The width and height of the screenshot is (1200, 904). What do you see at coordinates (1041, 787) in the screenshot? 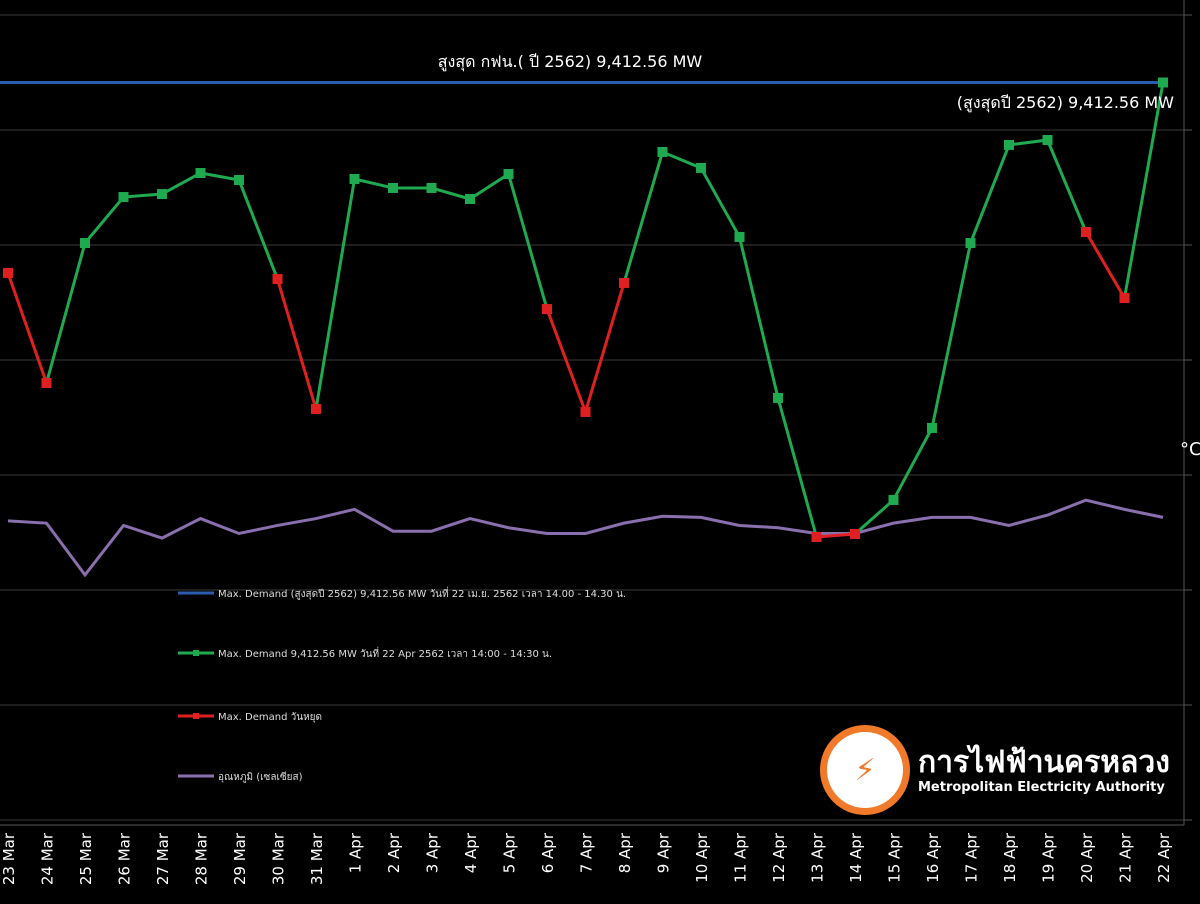
I see `logo-english: Metropolitan Electricity Authority` at bounding box center [1041, 787].